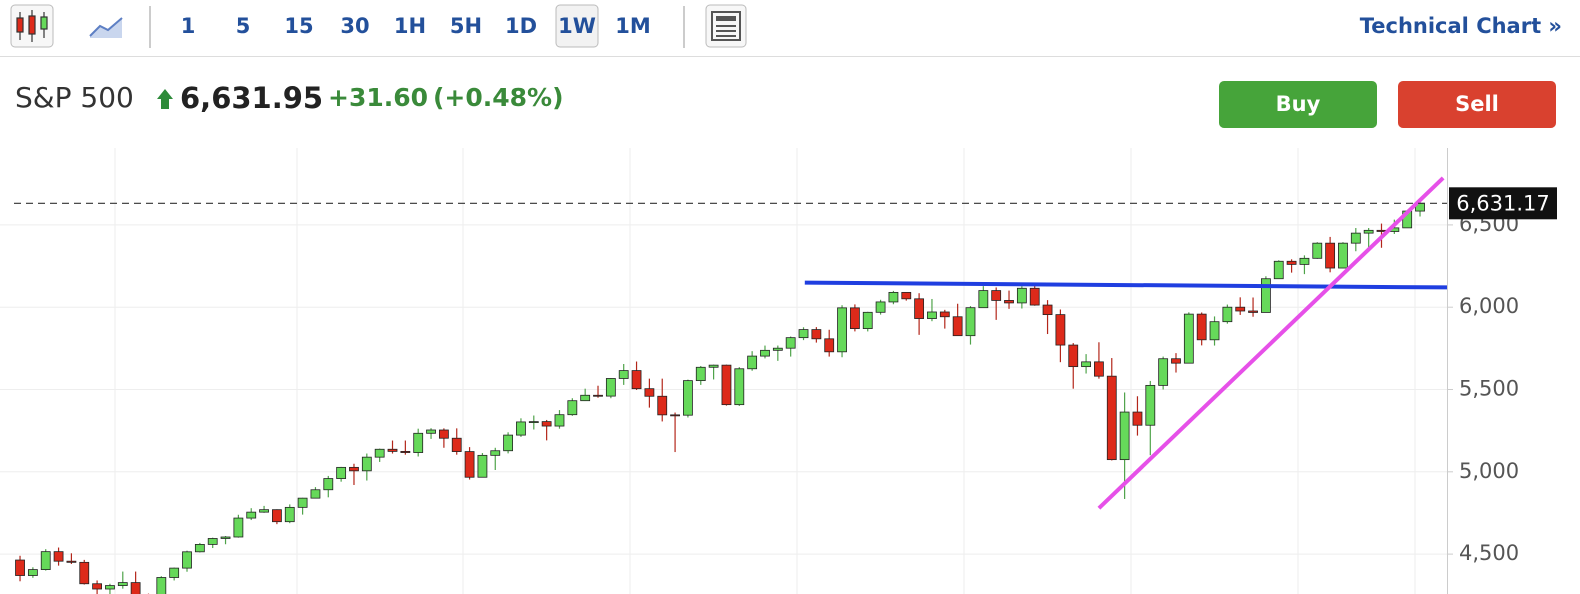 The image size is (1580, 594). Describe the element at coordinates (726, 26) in the screenshot. I see `layout-icon-button` at that location.